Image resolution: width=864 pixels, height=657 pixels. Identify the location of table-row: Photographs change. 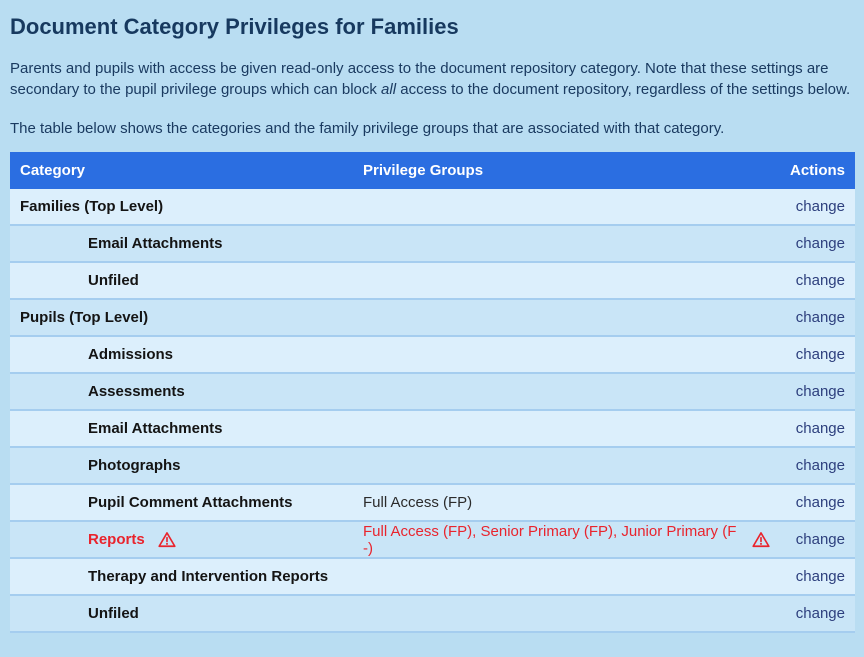
(432, 466).